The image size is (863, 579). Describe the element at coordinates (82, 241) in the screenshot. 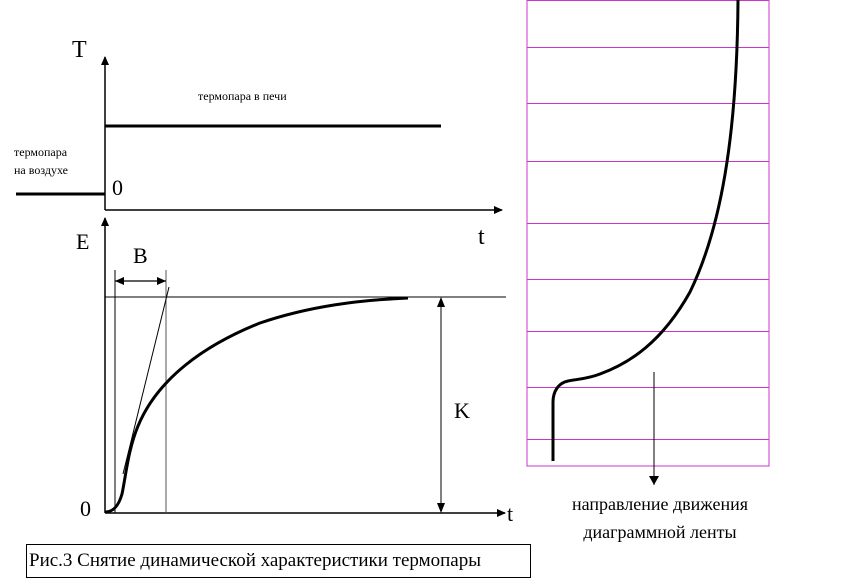

I see `bottom-y-axis-label: E` at that location.